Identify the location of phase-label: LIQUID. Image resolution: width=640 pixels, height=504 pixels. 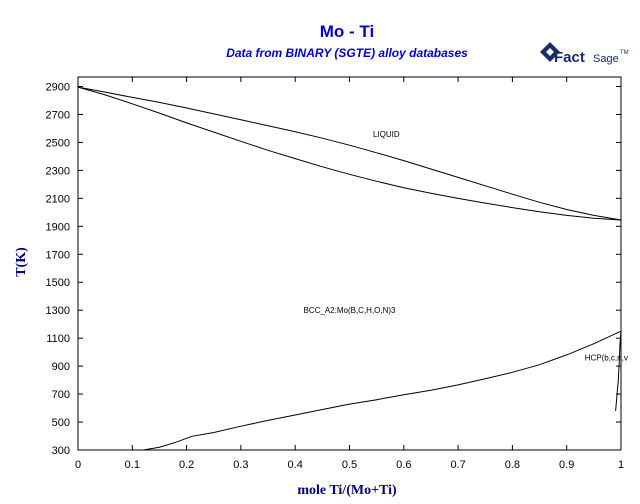
(386, 134).